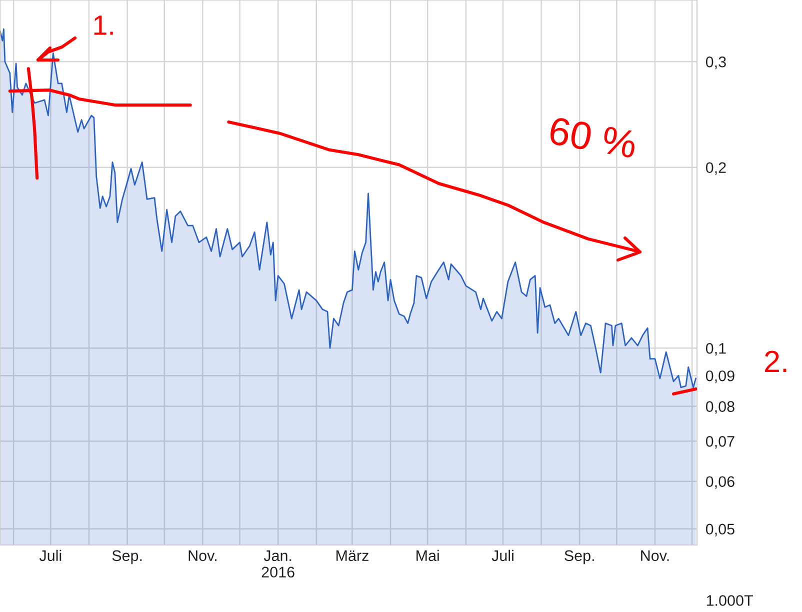 This screenshot has width=802, height=612. I want to click on annotation: 1., so click(103, 25).